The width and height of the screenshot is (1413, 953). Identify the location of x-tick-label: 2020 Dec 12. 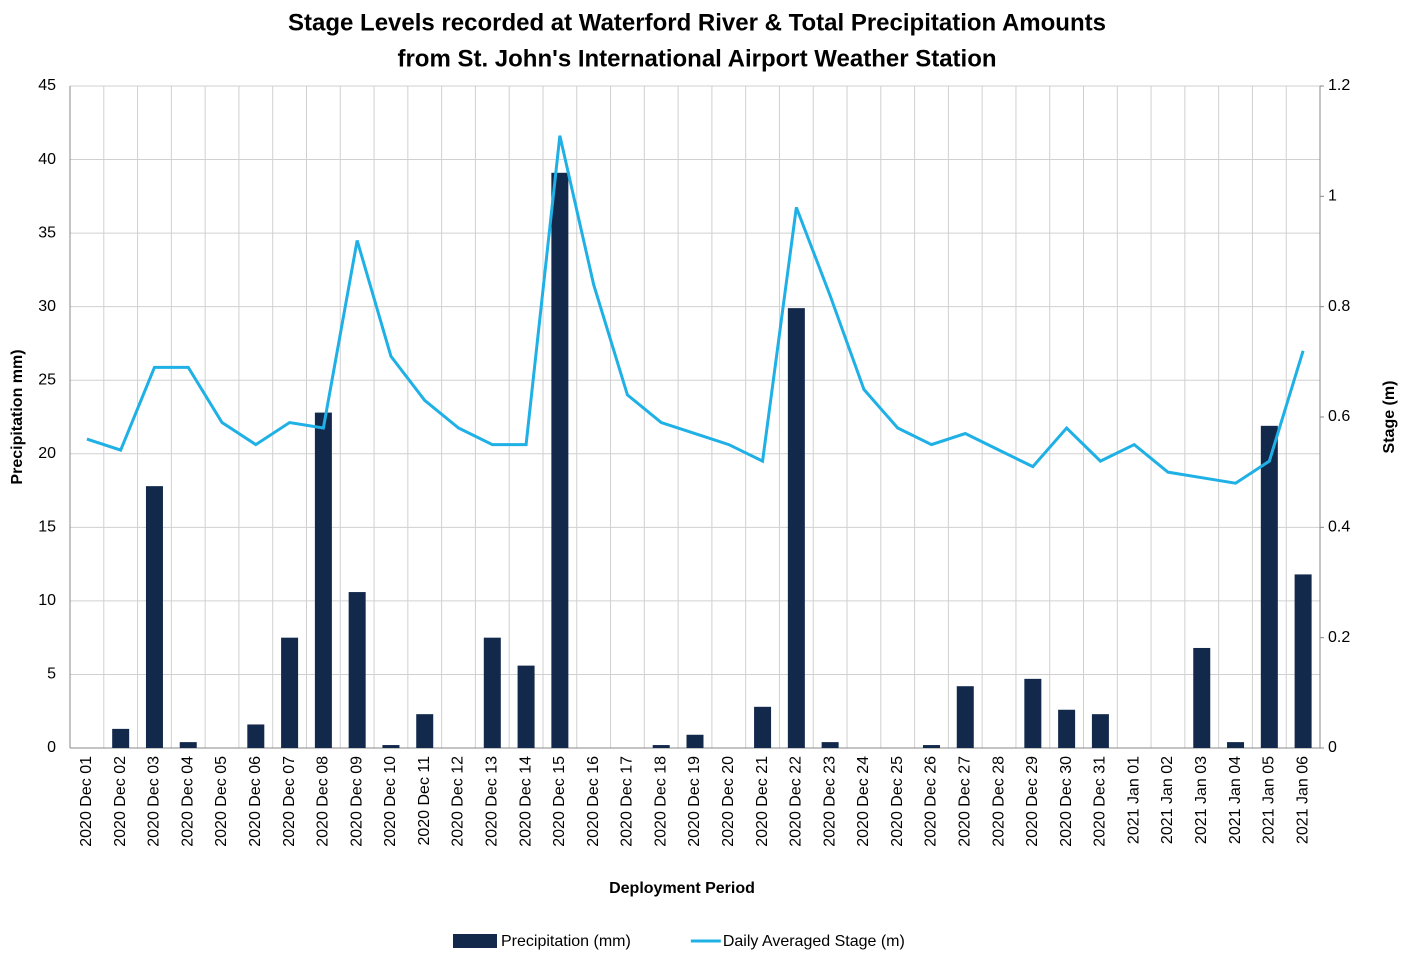
(458, 801).